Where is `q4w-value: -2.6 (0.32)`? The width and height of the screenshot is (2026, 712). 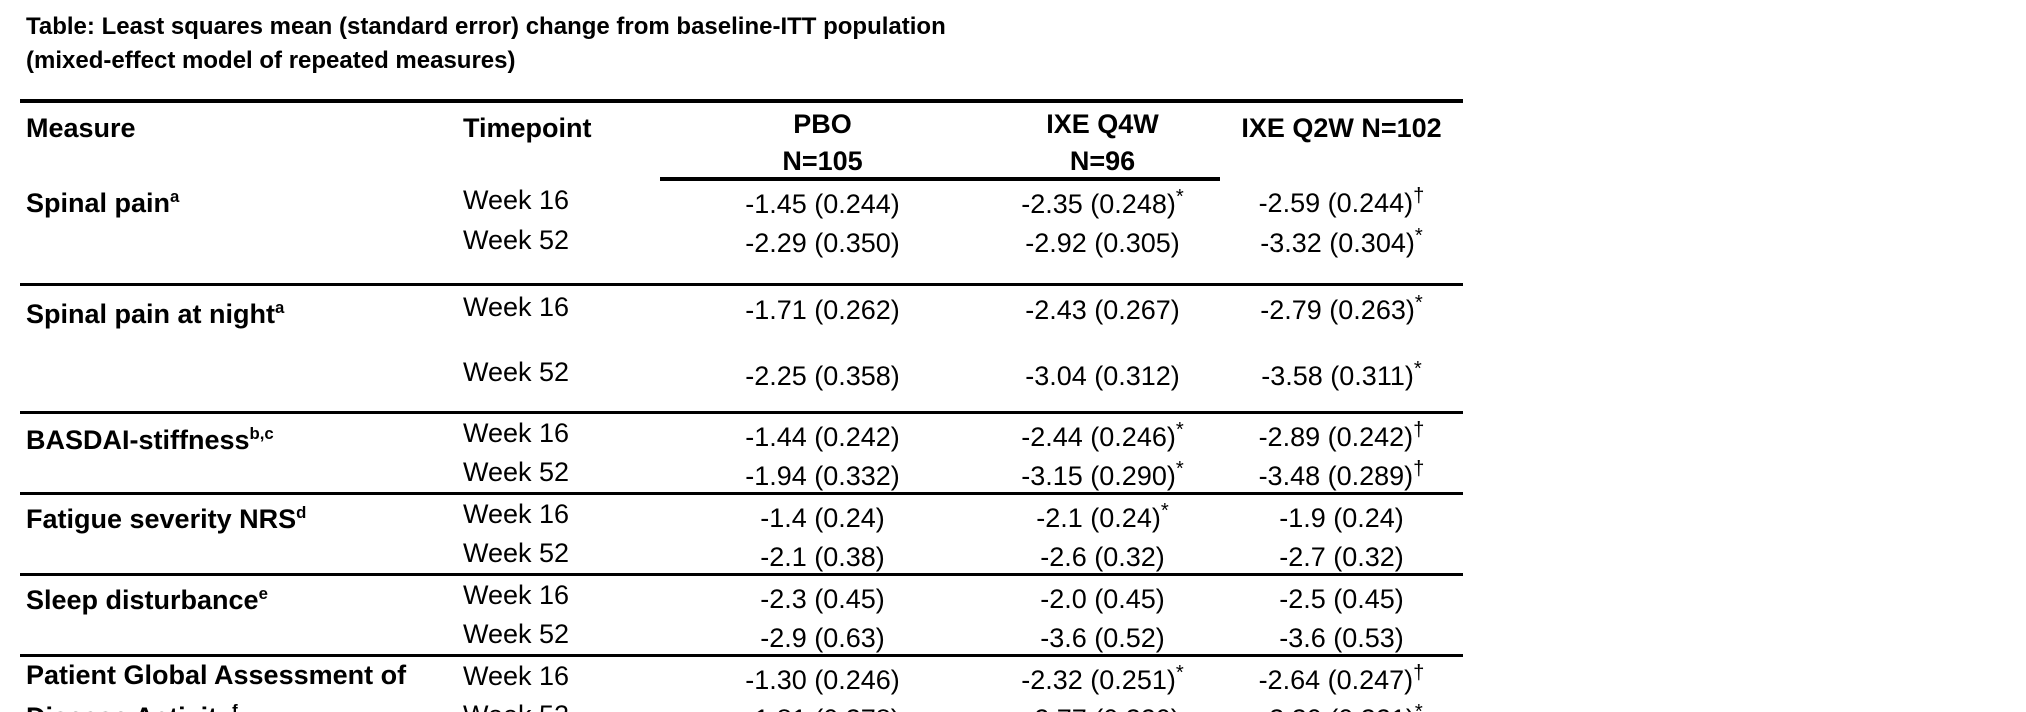 q4w-value: -2.6 (0.32) is located at coordinates (1102, 554).